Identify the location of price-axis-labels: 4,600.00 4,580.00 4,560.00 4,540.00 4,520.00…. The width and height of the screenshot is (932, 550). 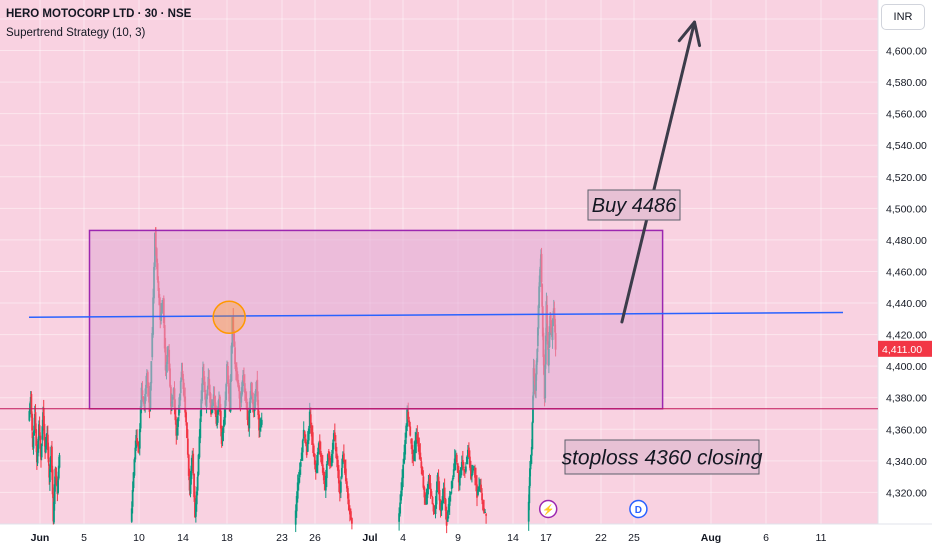
(906, 273).